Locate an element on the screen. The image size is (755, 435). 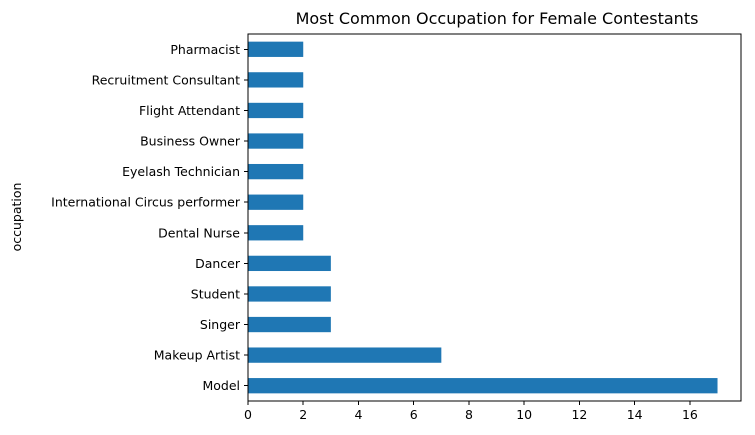
y-tick-label-singer: Singer is located at coordinates (220, 324).